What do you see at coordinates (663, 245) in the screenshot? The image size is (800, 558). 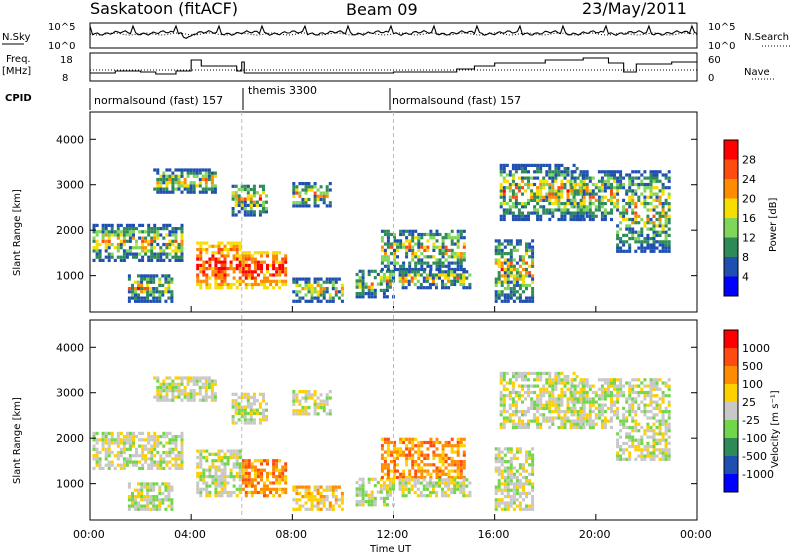 I see `power-cell-1978` at bounding box center [663, 245].